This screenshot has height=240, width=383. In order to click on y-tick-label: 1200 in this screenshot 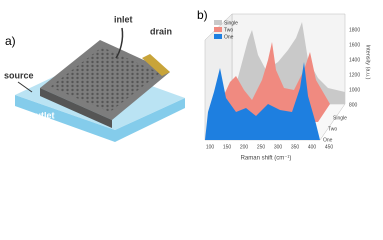, I will do `click(354, 75)`.